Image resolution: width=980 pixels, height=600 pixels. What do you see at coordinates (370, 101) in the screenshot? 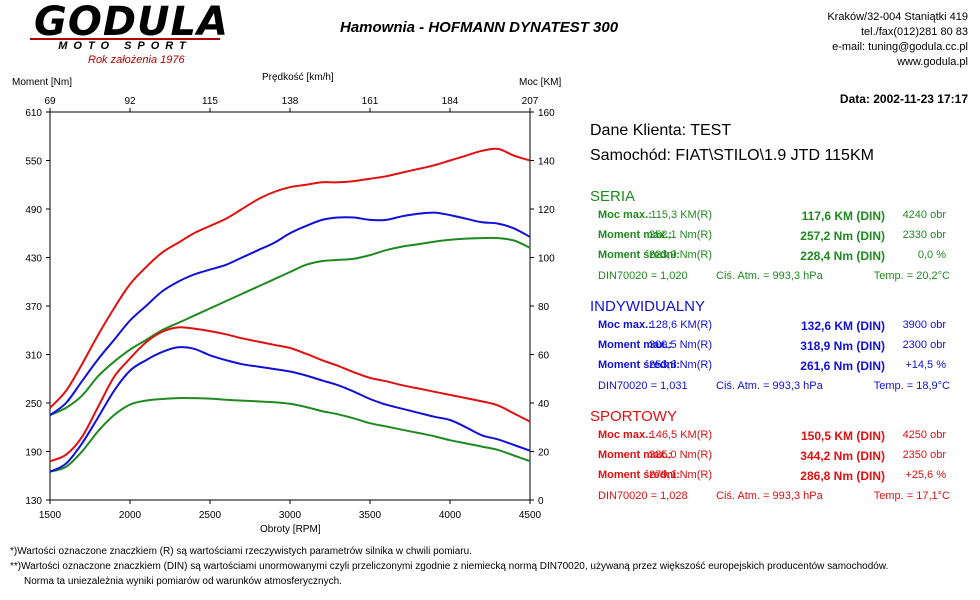
I see `top-tick-label: 161` at bounding box center [370, 101].